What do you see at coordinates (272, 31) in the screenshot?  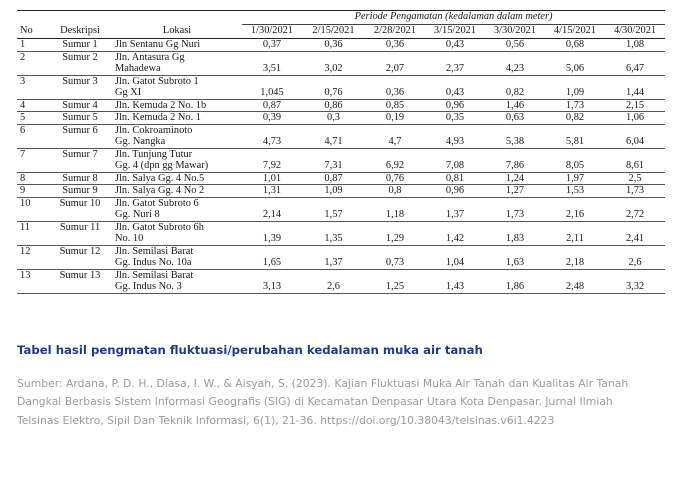 I see `header-date: 1/30/2021` at bounding box center [272, 31].